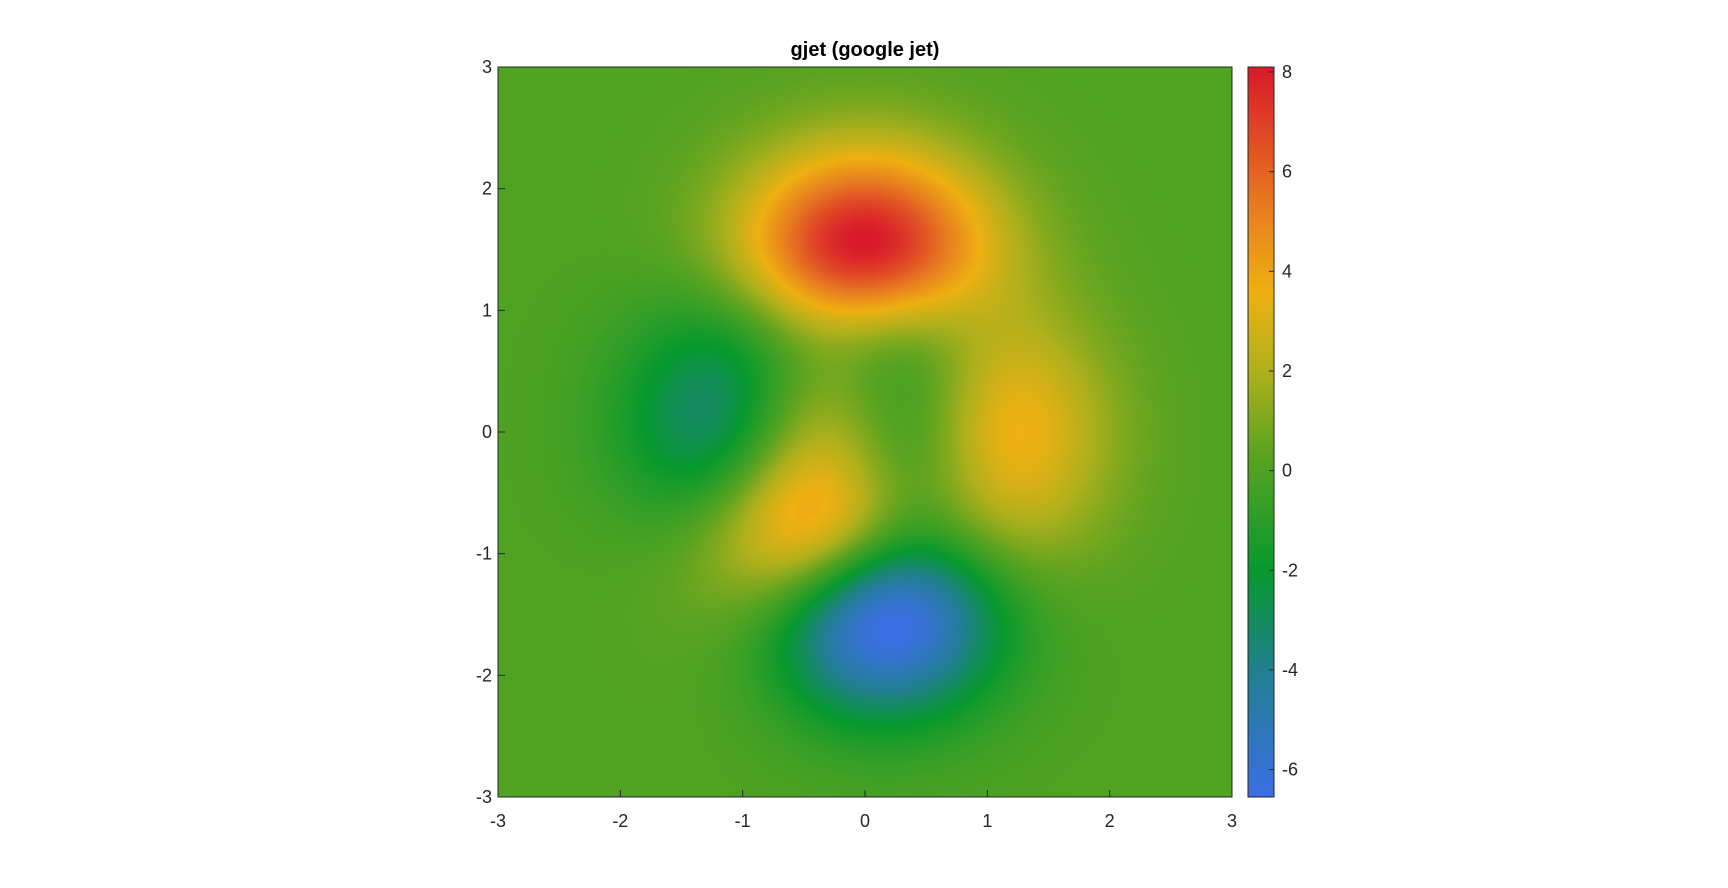 The height and width of the screenshot is (888, 1728). Describe the element at coordinates (1283, 421) in the screenshot. I see `colorbar-ticks: -6 -4 -2 0 2 4 6 8` at that location.